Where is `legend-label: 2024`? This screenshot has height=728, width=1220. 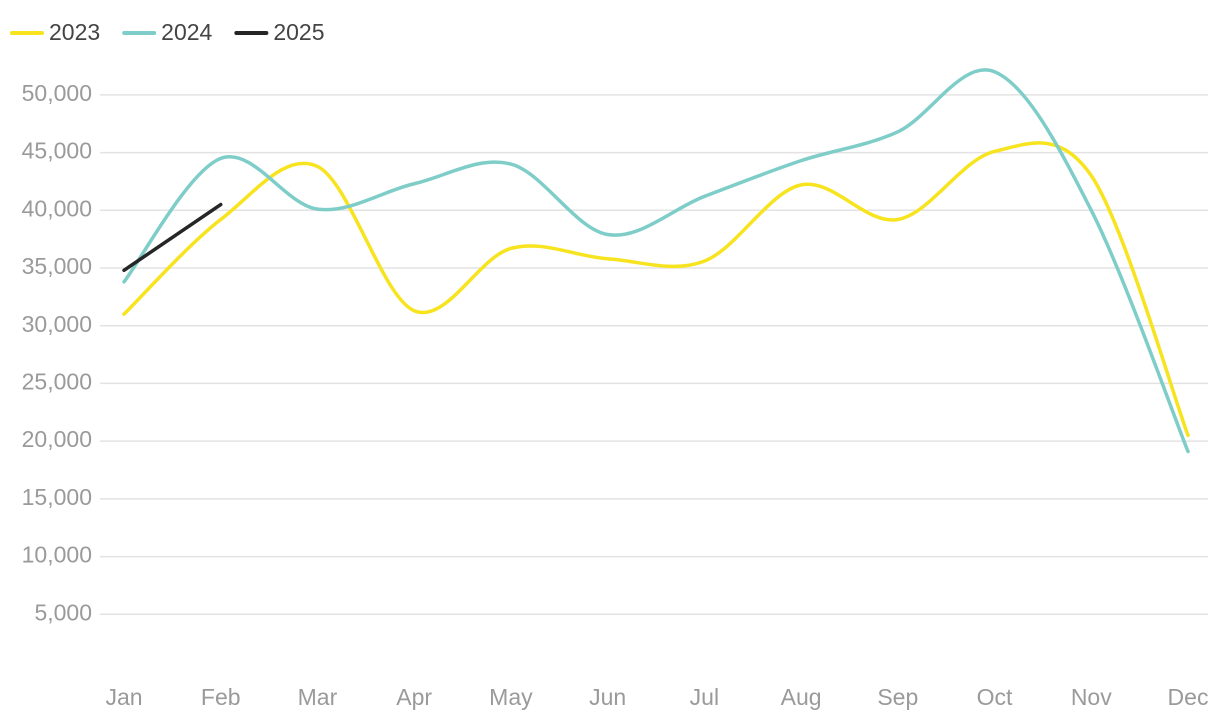
legend-label: 2024 is located at coordinates (186, 32).